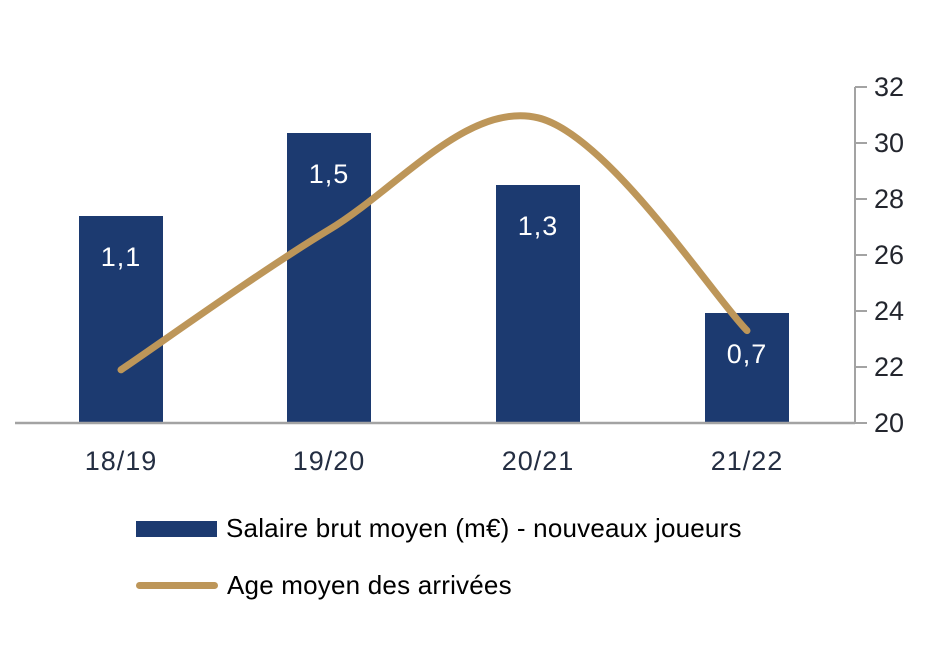  I want to click on x-axis-label: 18/19, so click(121, 461).